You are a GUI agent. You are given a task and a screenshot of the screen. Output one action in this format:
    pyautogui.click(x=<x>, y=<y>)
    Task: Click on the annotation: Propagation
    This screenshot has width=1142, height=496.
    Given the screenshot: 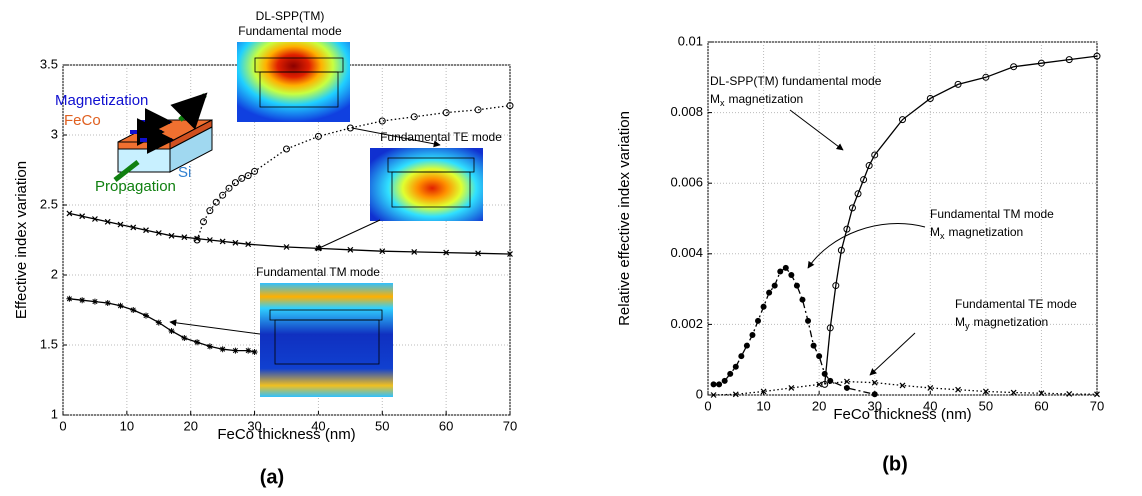 What is the action you would take?
    pyautogui.click(x=135, y=186)
    